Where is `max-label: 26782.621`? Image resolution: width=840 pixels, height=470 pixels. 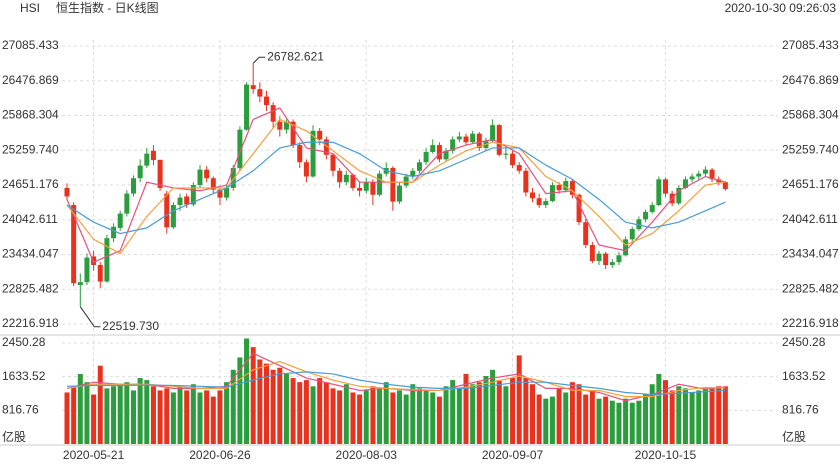
max-label: 26782.621 is located at coordinates (295, 56).